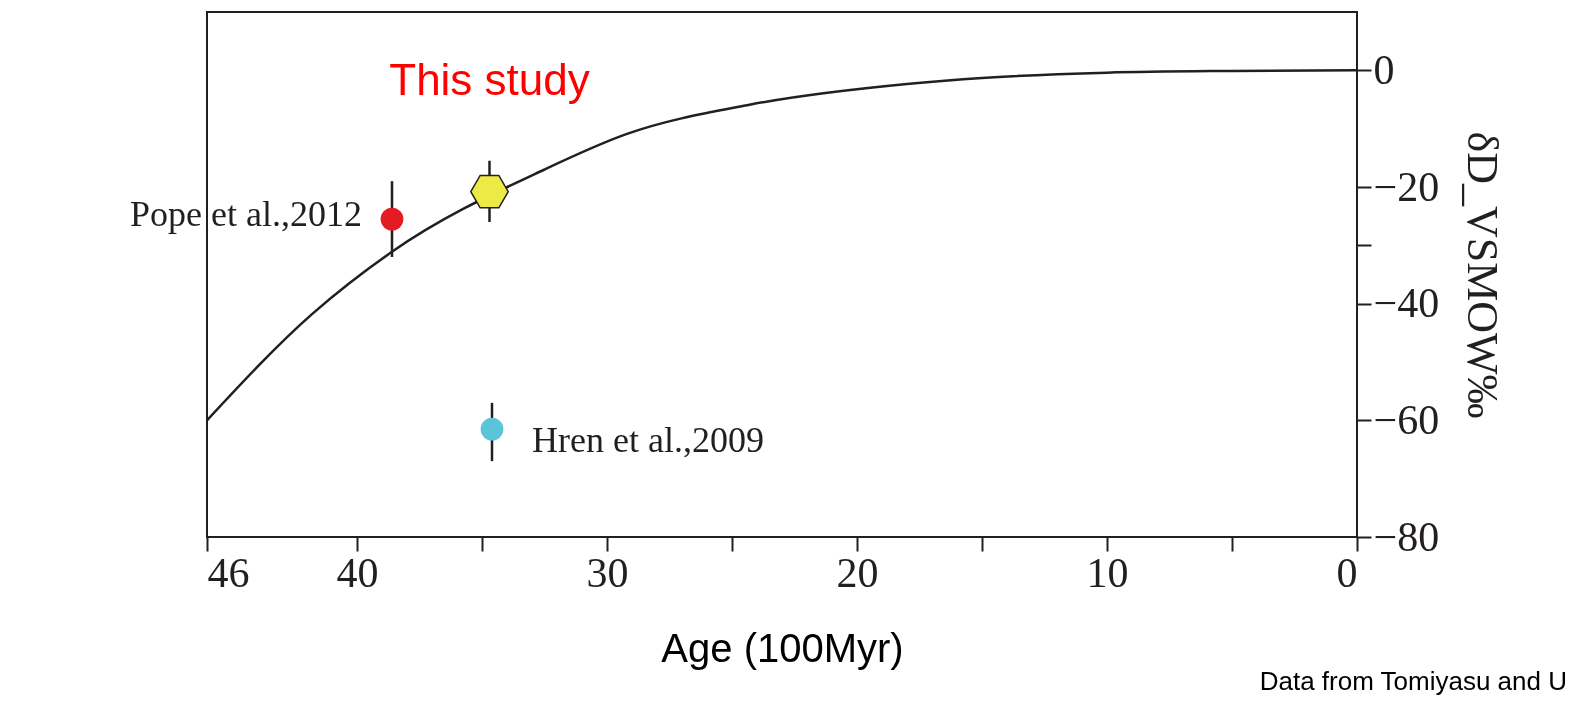 The height and width of the screenshot is (702, 1577). Describe the element at coordinates (1347, 572) in the screenshot. I see `x-tick-label: 0` at that location.